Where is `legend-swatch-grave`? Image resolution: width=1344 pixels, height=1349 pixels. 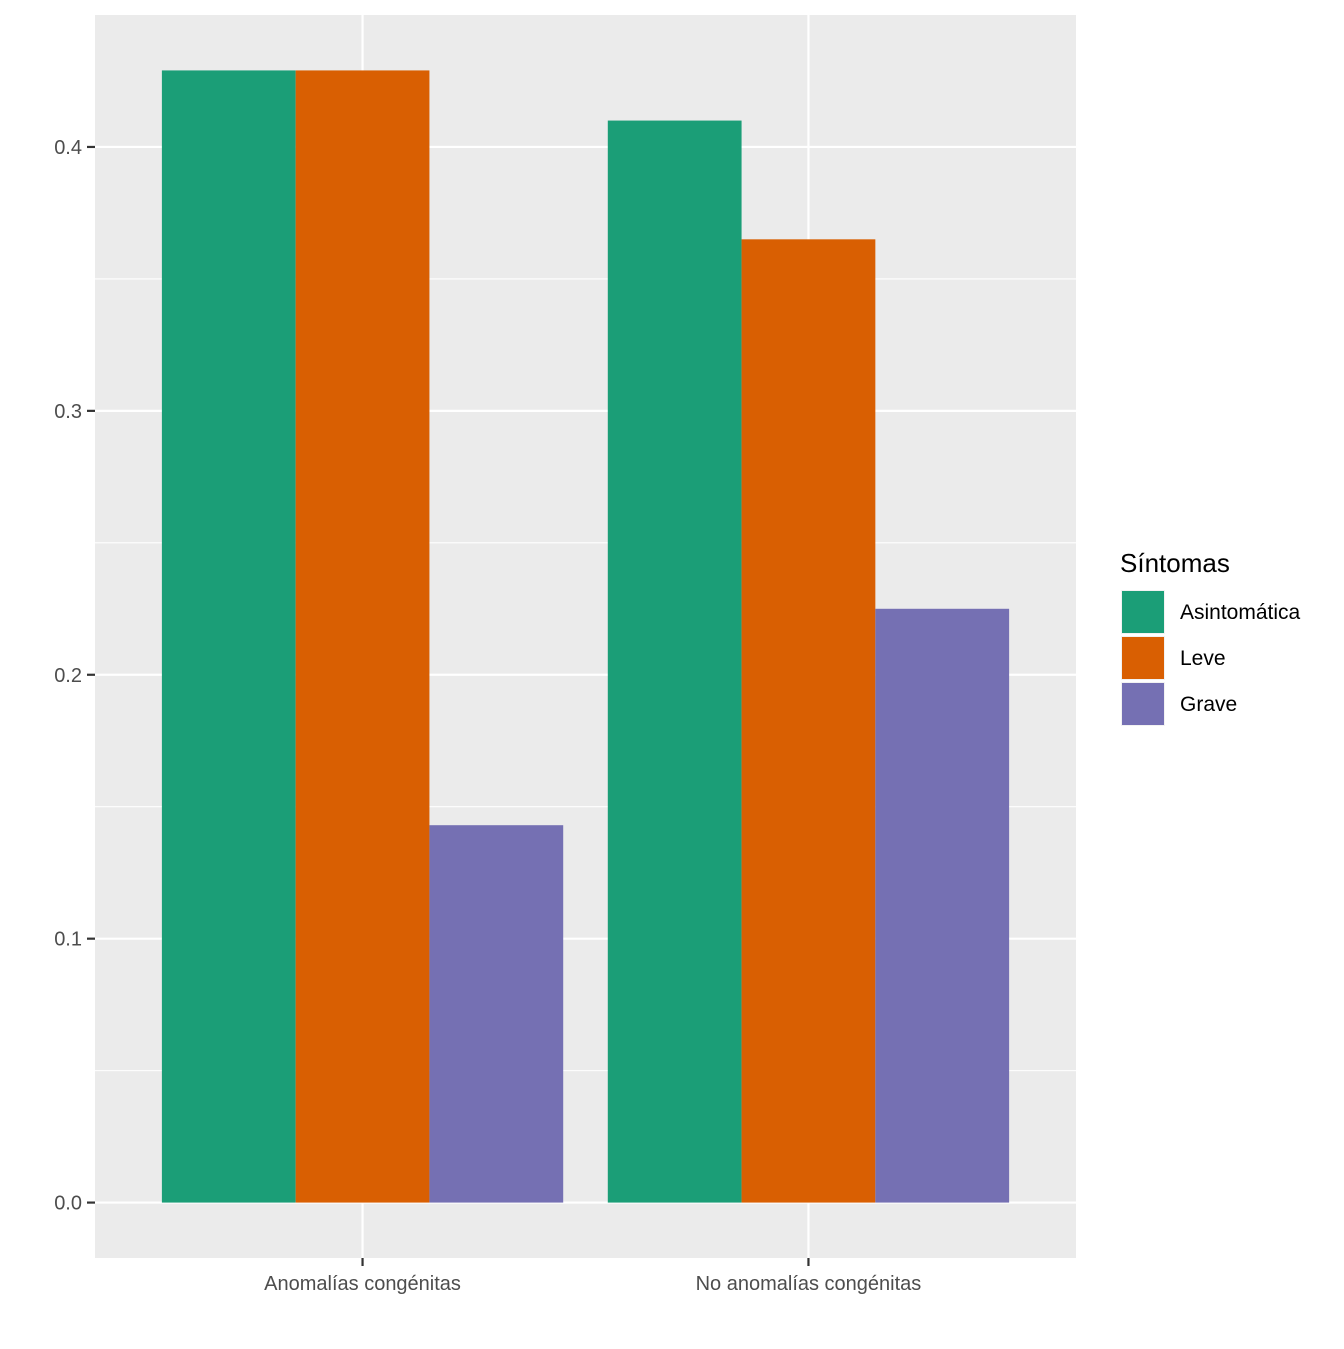 legend-swatch-grave is located at coordinates (1143, 704).